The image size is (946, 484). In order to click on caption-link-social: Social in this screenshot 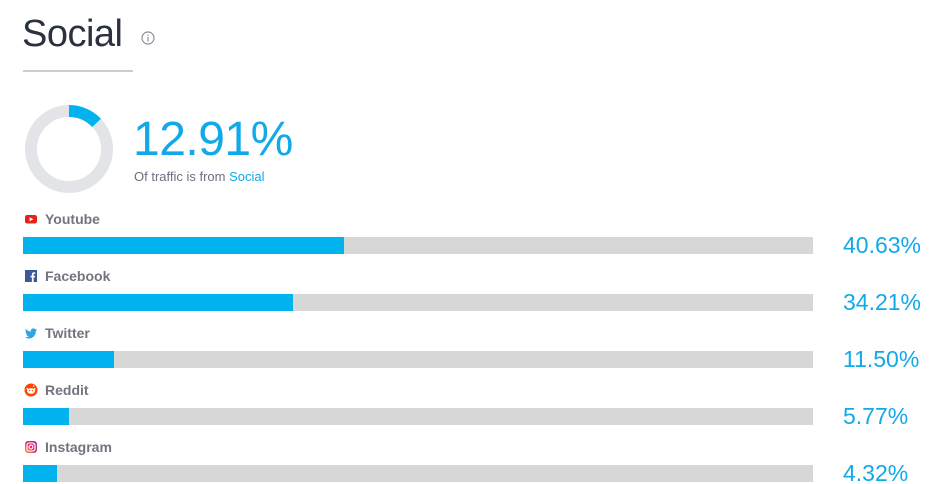, I will do `click(247, 176)`.